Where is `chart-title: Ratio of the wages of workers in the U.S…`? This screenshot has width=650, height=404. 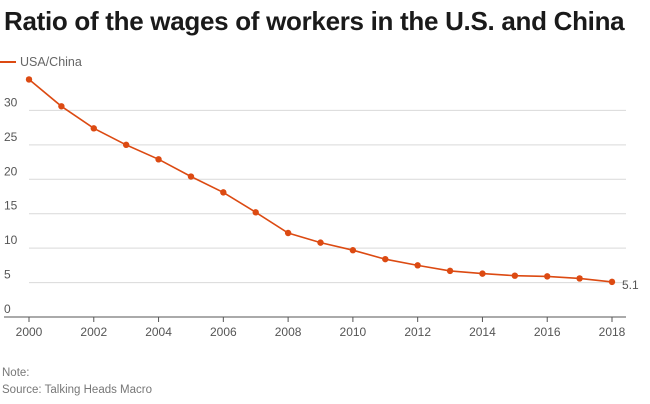 chart-title: Ratio of the wages of workers in the U.S… is located at coordinates (314, 21).